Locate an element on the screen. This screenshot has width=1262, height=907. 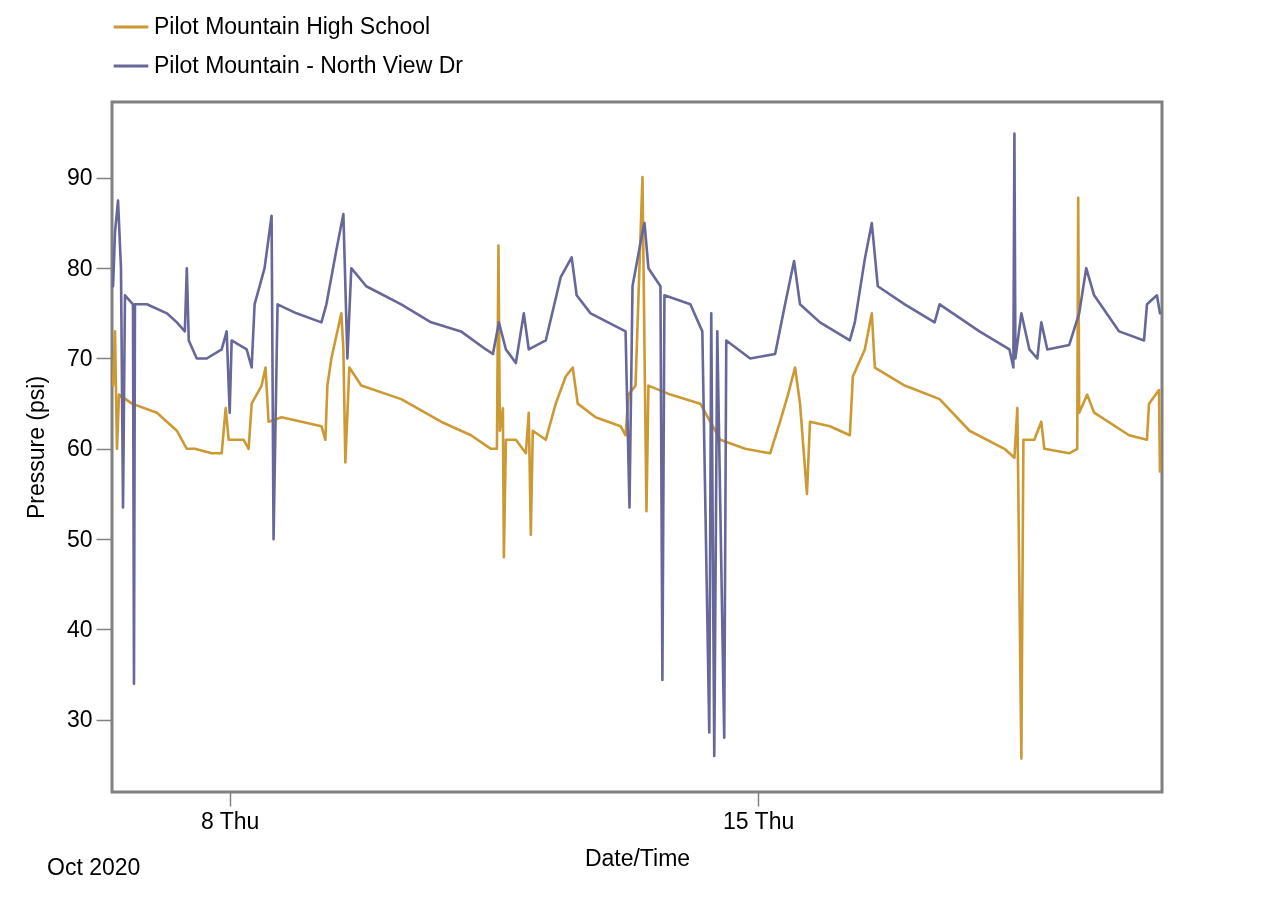
legend-label: Pilot Mountain - North View Dr is located at coordinates (309, 65).